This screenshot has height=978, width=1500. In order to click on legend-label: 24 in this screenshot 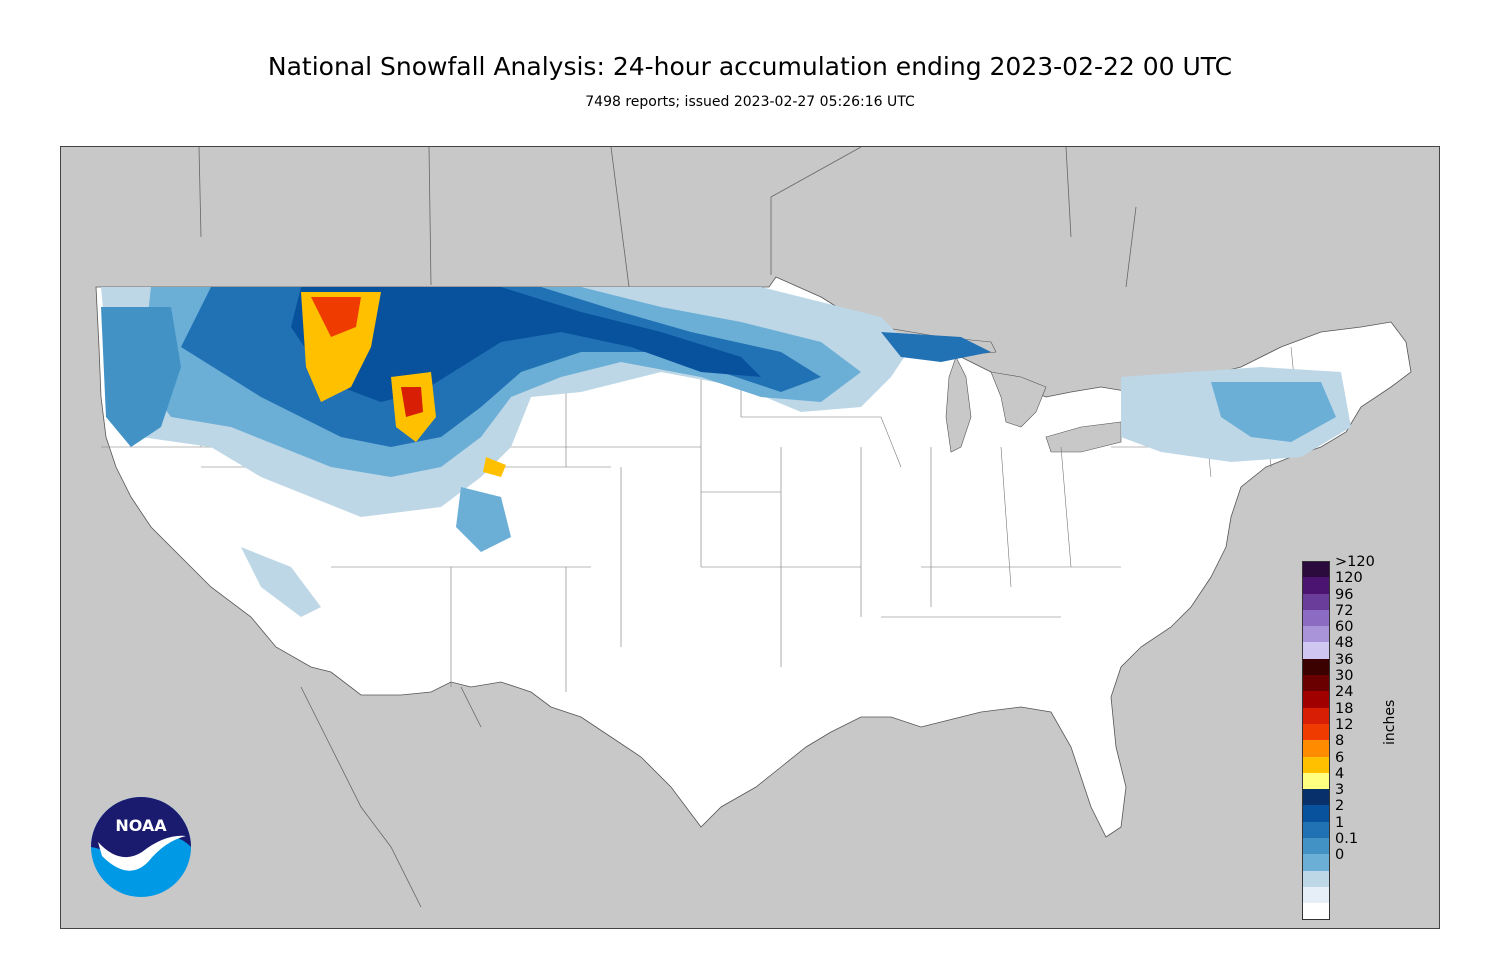, I will do `click(1344, 692)`.